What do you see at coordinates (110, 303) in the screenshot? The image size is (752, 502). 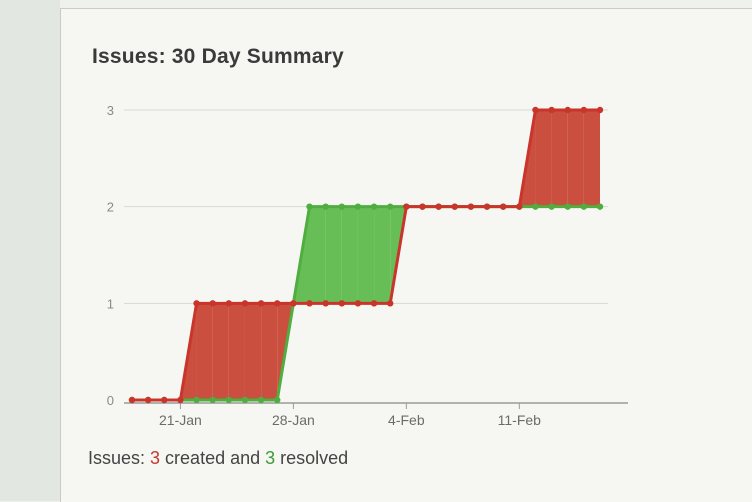 I see `y-tick-label-1: 1` at bounding box center [110, 303].